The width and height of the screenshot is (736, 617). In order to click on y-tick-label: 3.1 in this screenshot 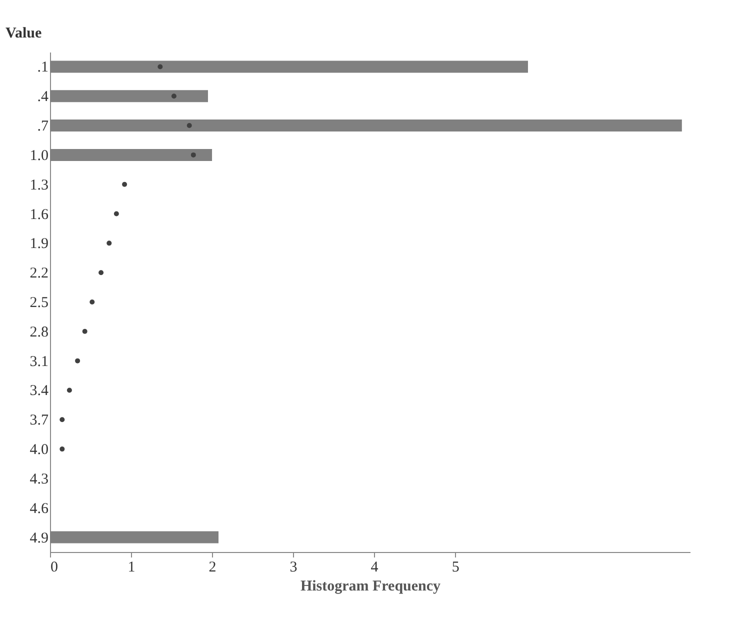, I will do `click(39, 362)`.